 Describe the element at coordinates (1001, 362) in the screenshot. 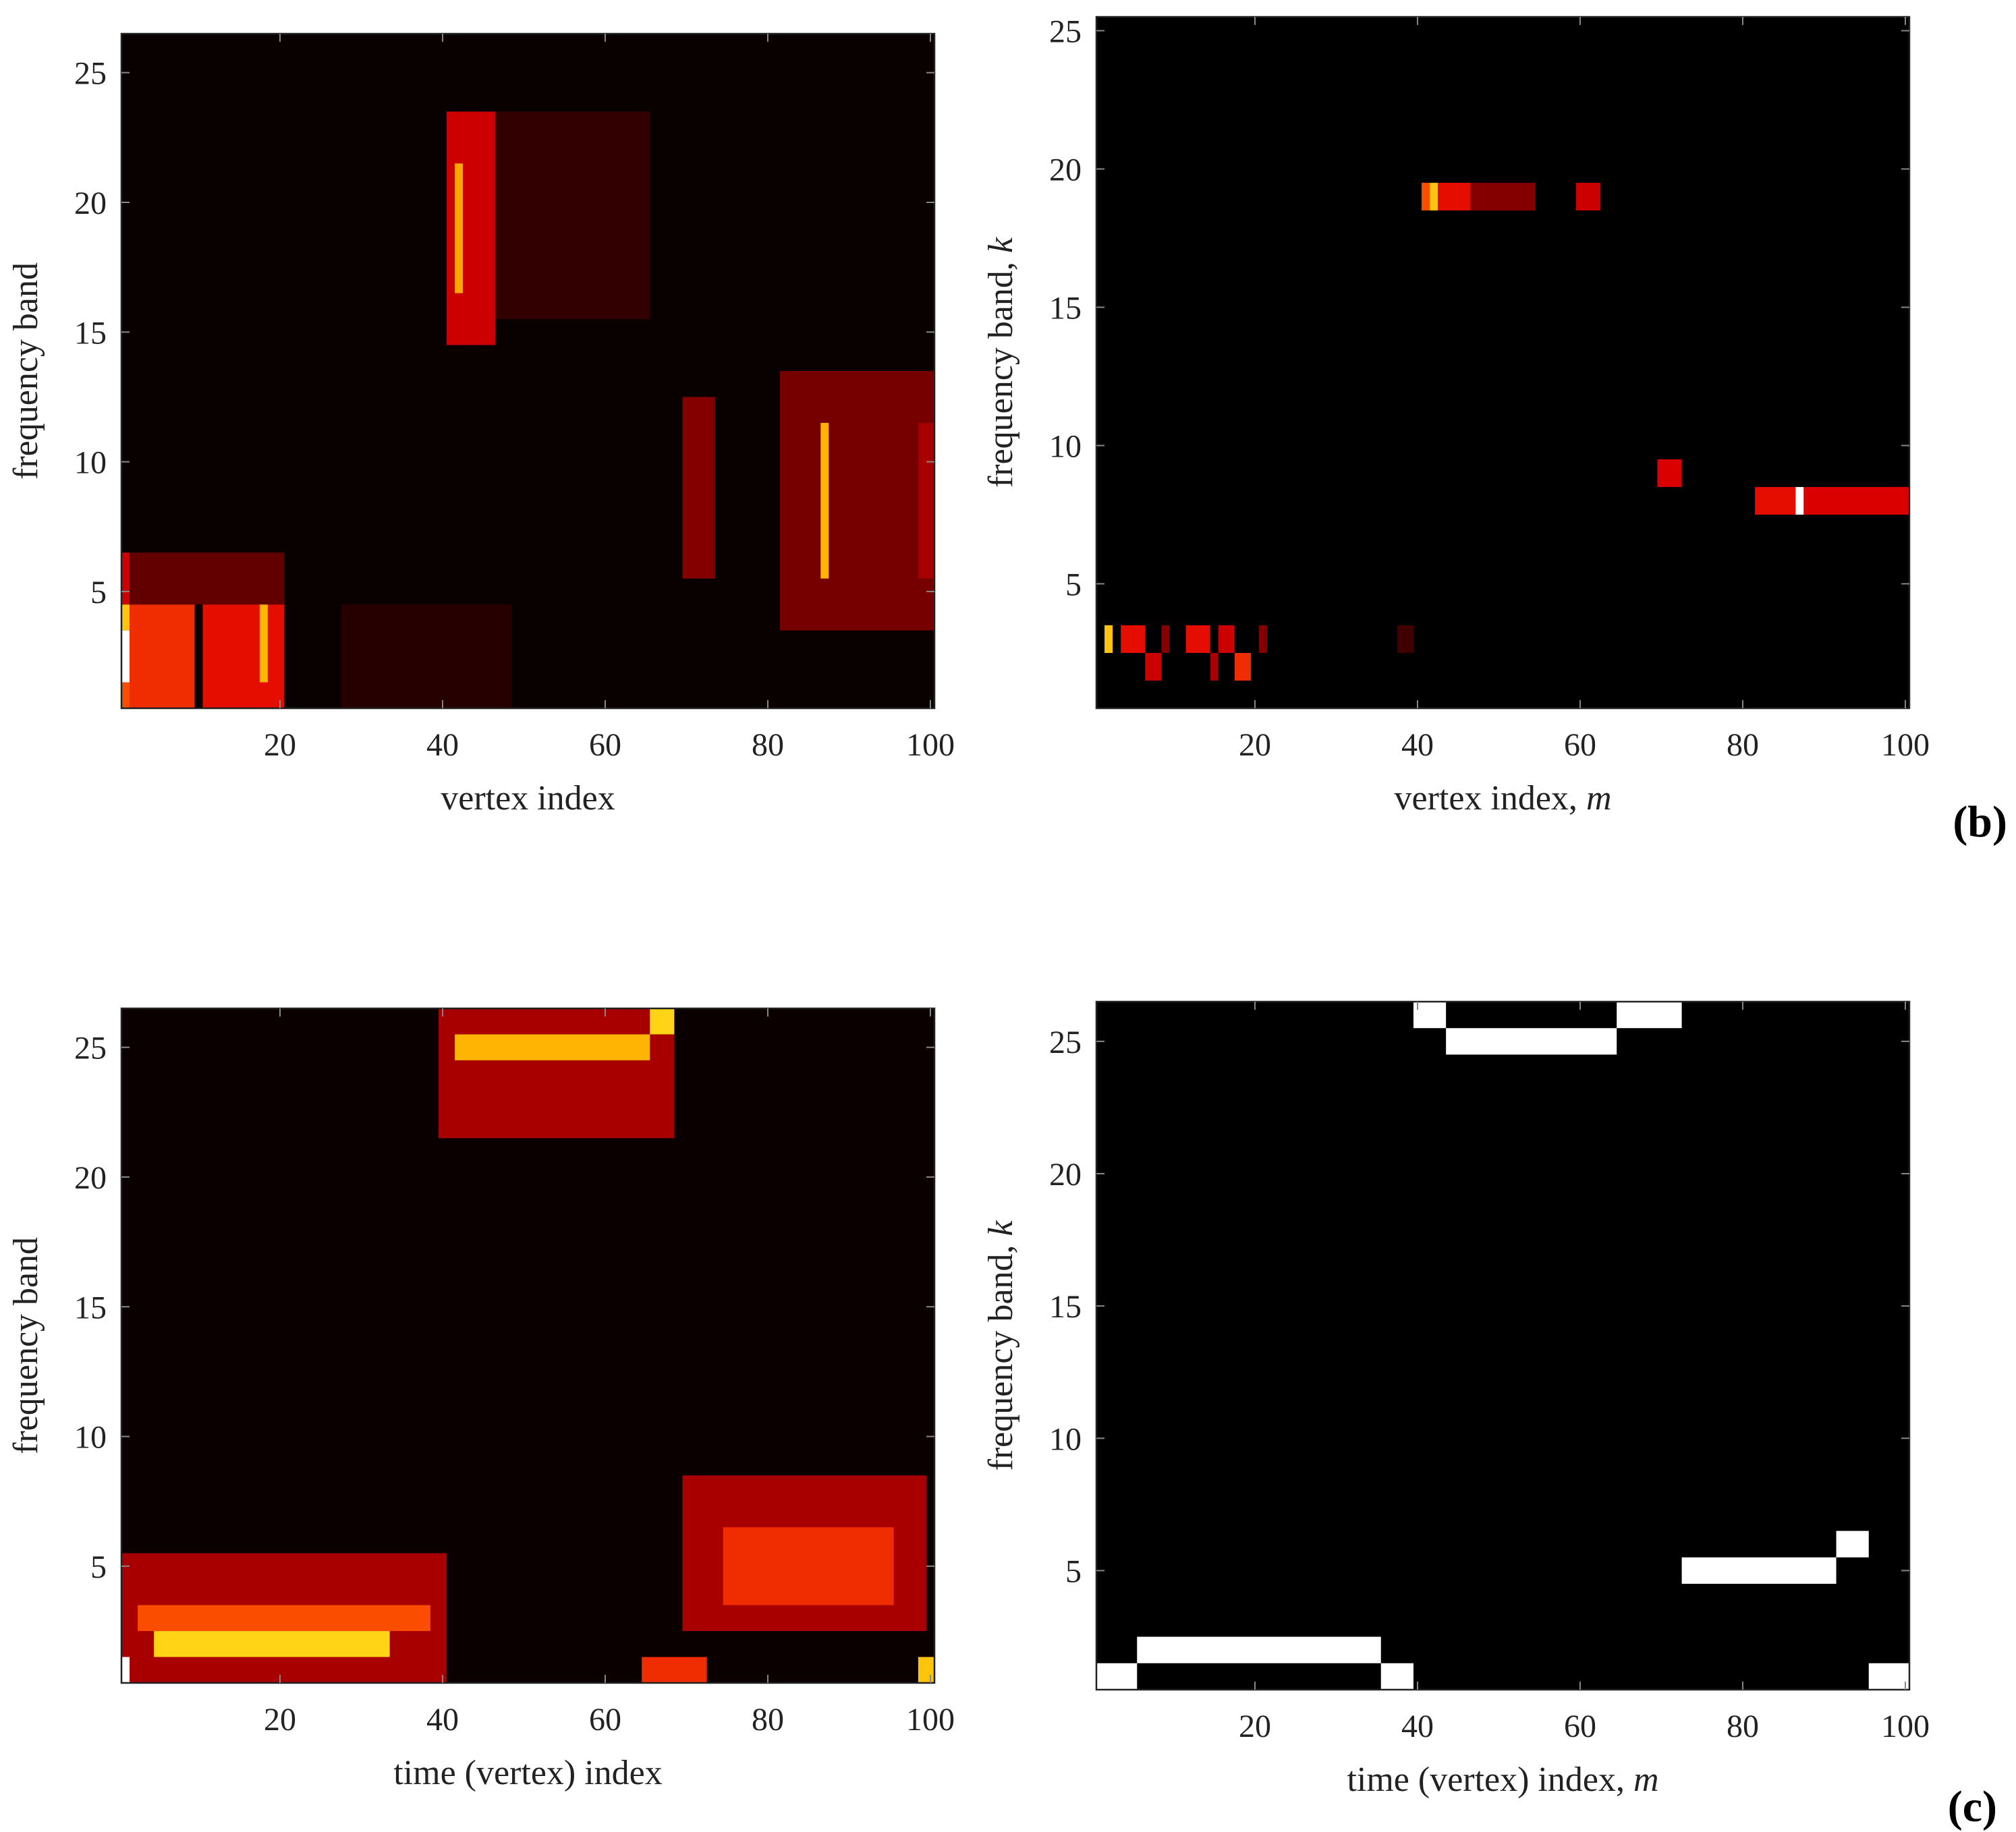

I see `y-axis-label-b: frequency band, k` at that location.